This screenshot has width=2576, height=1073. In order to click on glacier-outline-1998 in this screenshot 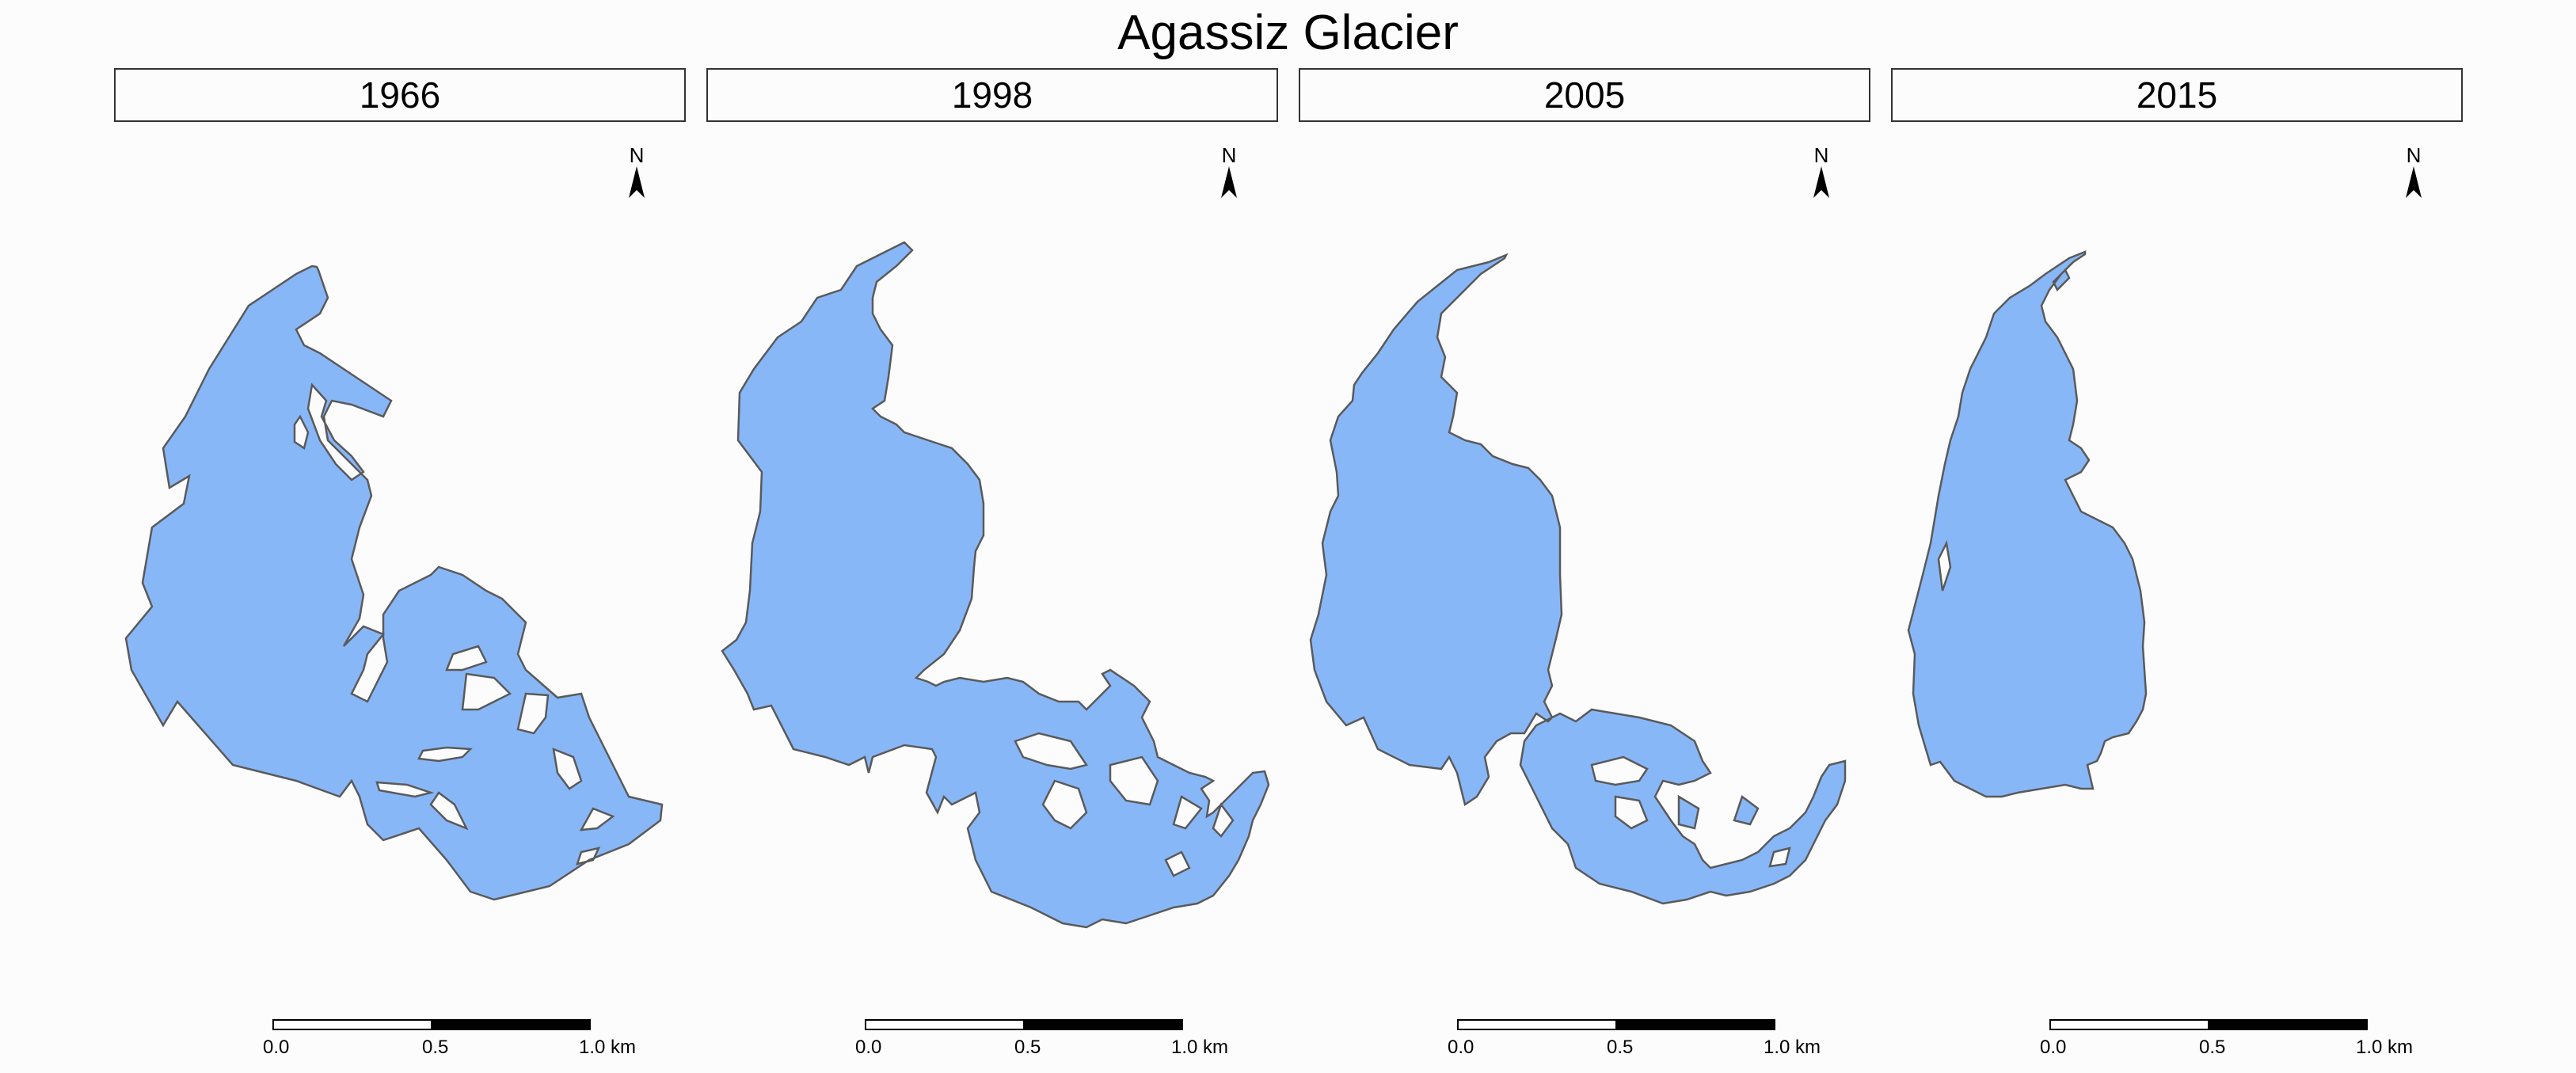, I will do `click(995, 585)`.